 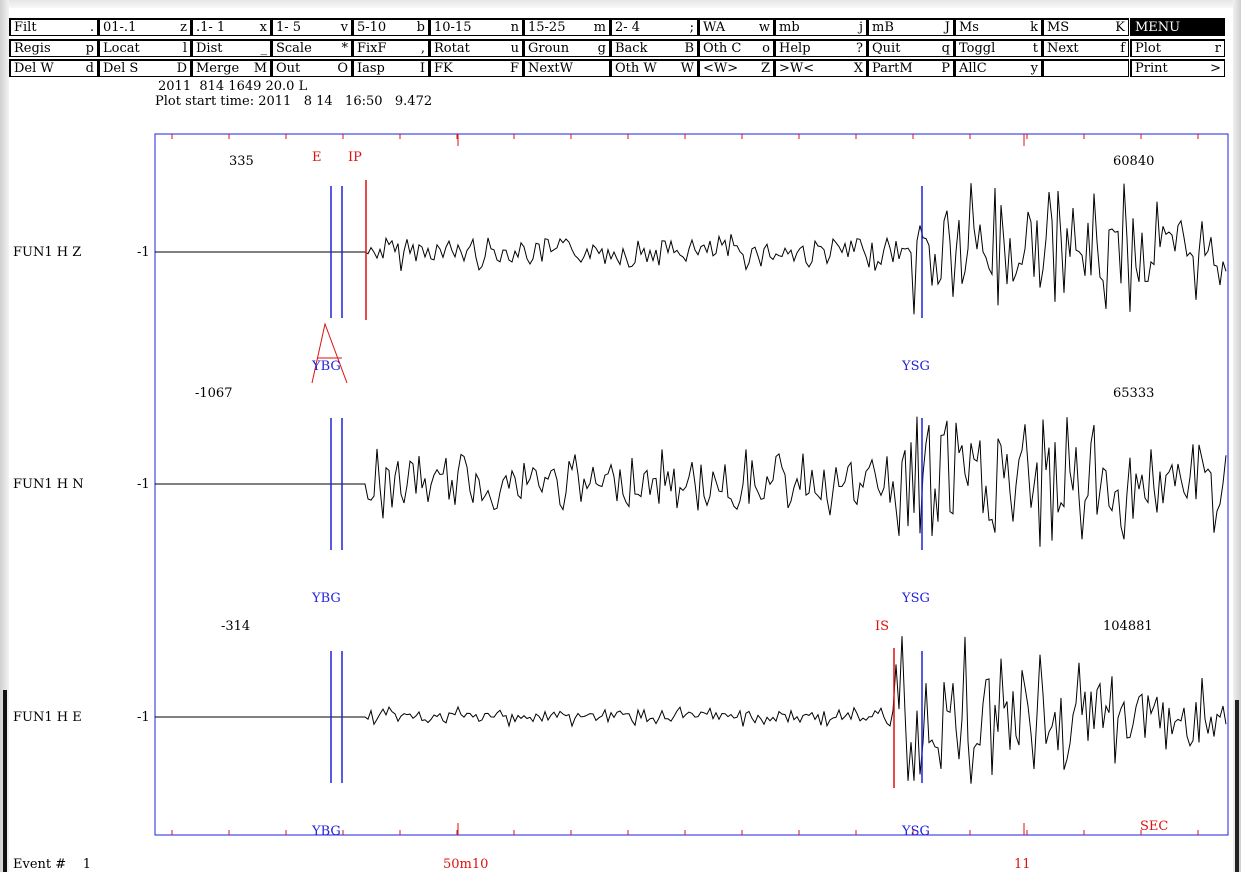 What do you see at coordinates (231, 48) in the screenshot?
I see `menu-button-dist-row2: Dist _` at bounding box center [231, 48].